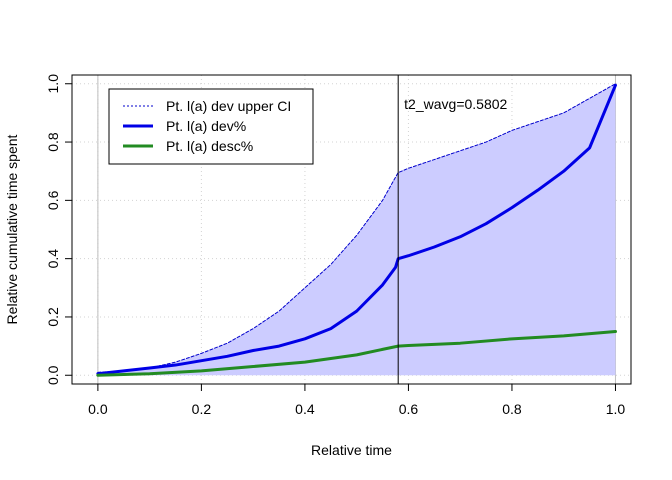 The height and width of the screenshot is (480, 672). I want to click on x-tick-label: 0.6, so click(409, 409).